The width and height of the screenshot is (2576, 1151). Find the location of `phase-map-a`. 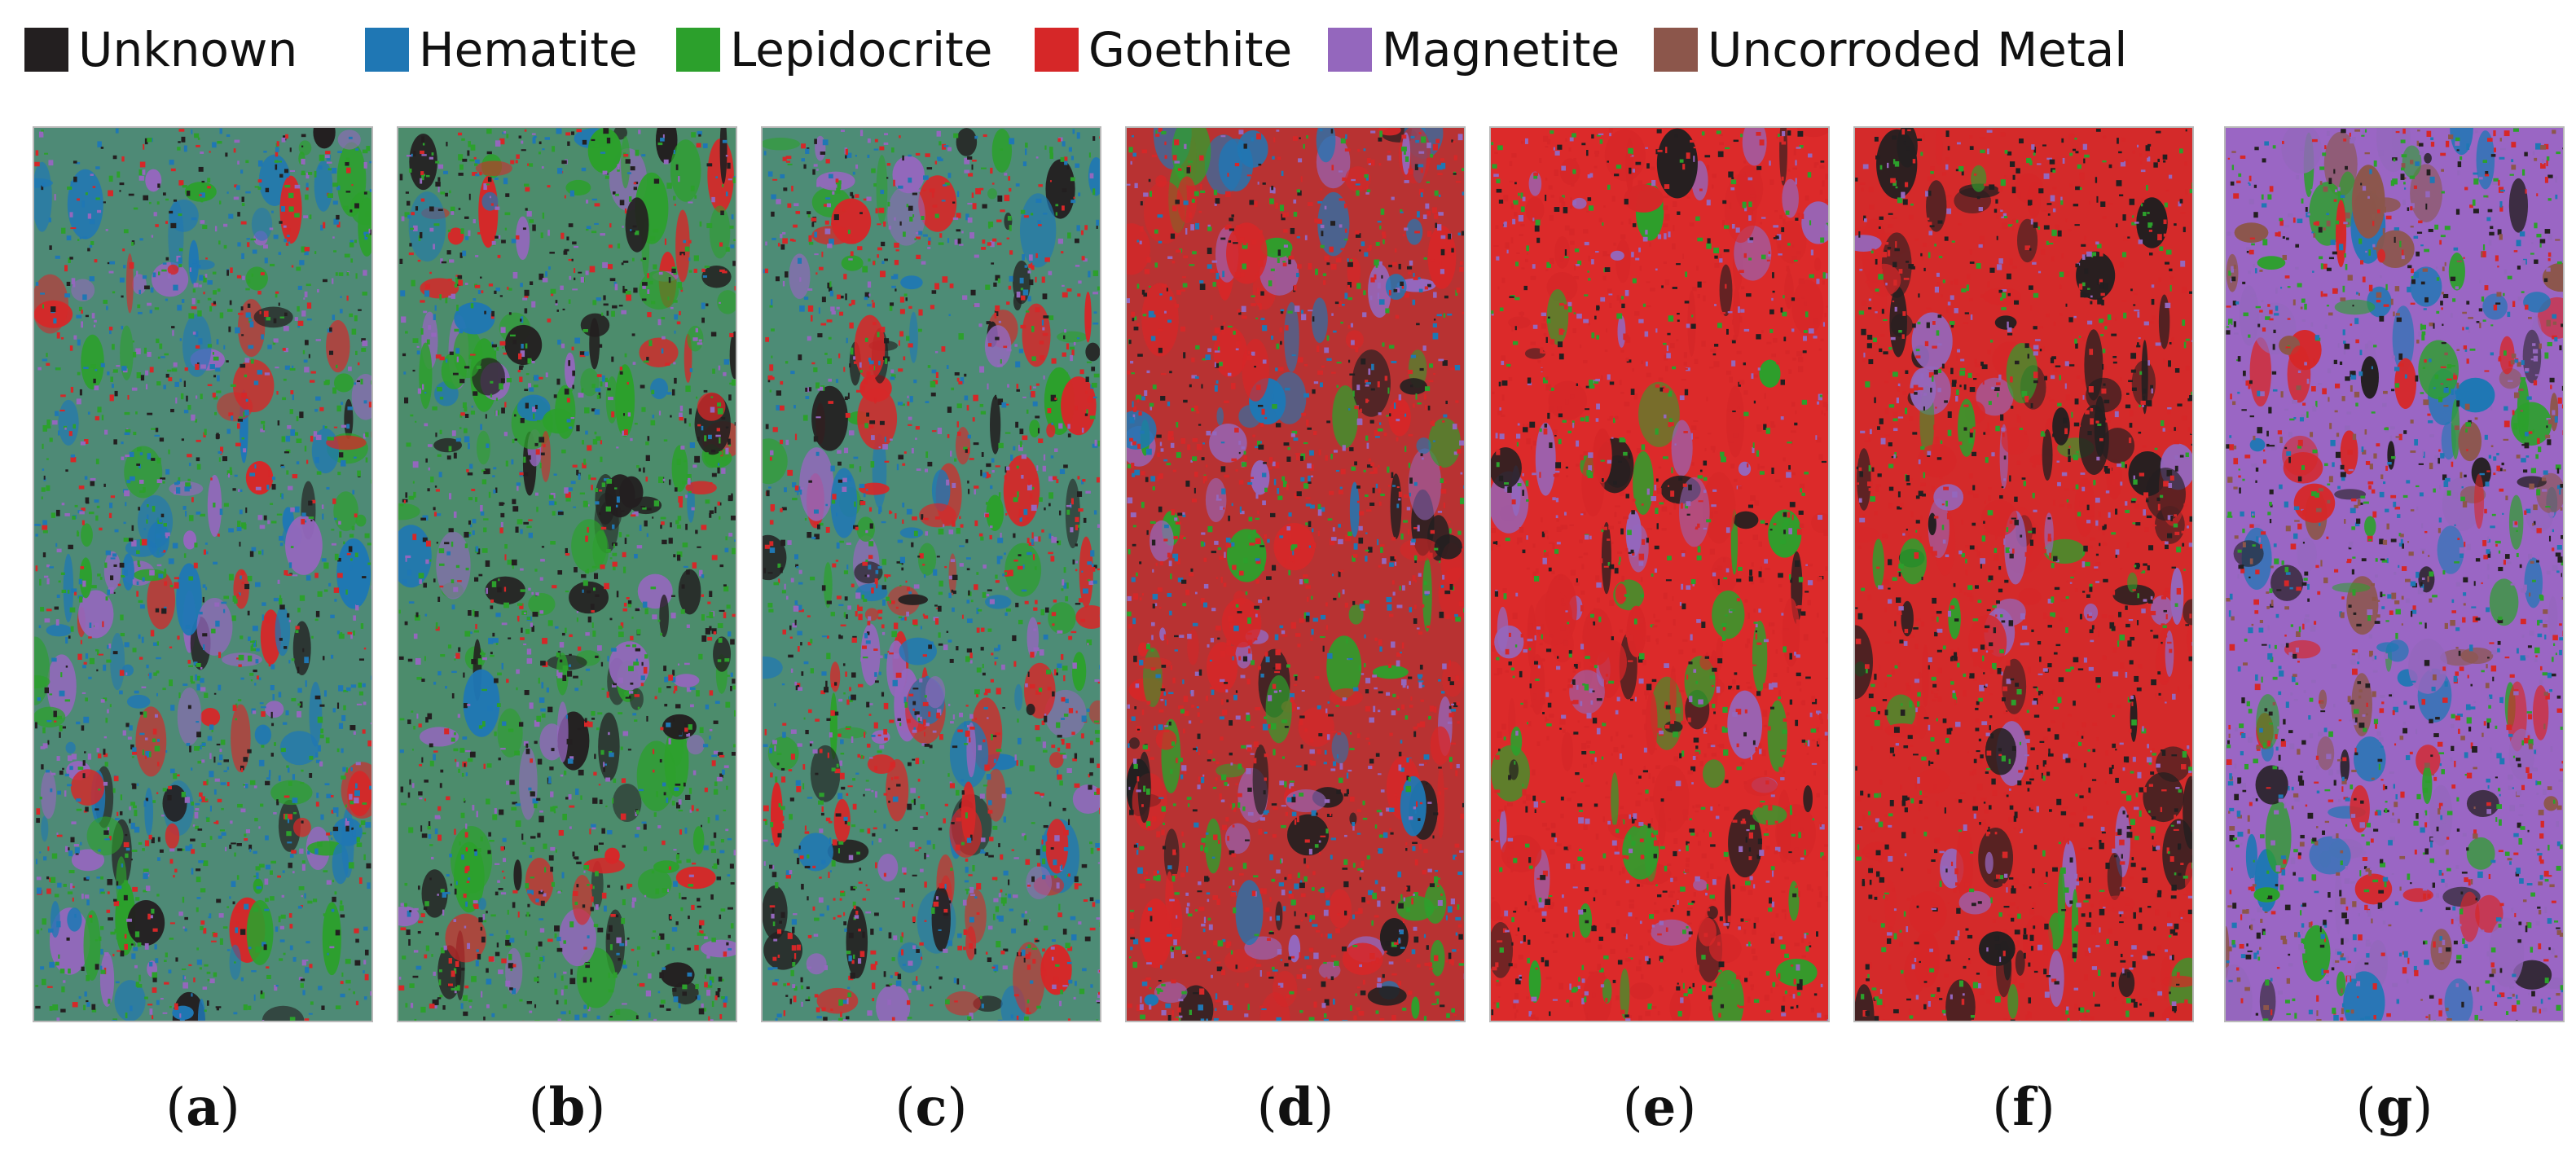

phase-map-a is located at coordinates (203, 574).